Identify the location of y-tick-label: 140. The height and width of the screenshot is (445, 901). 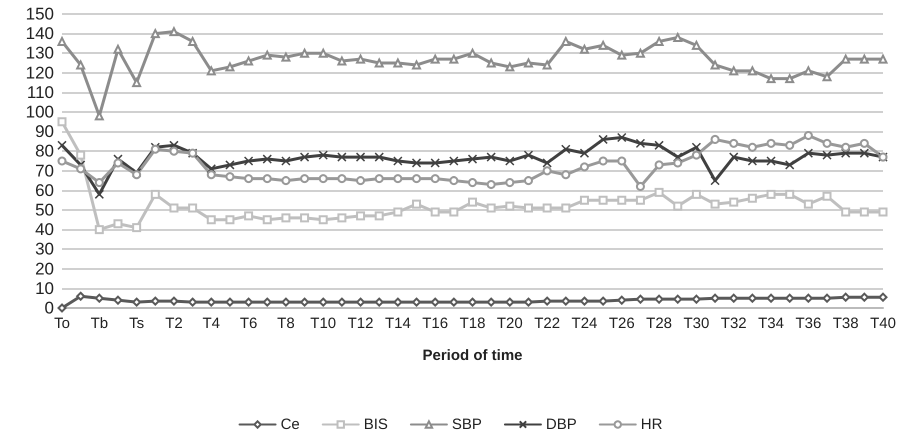
(40, 34).